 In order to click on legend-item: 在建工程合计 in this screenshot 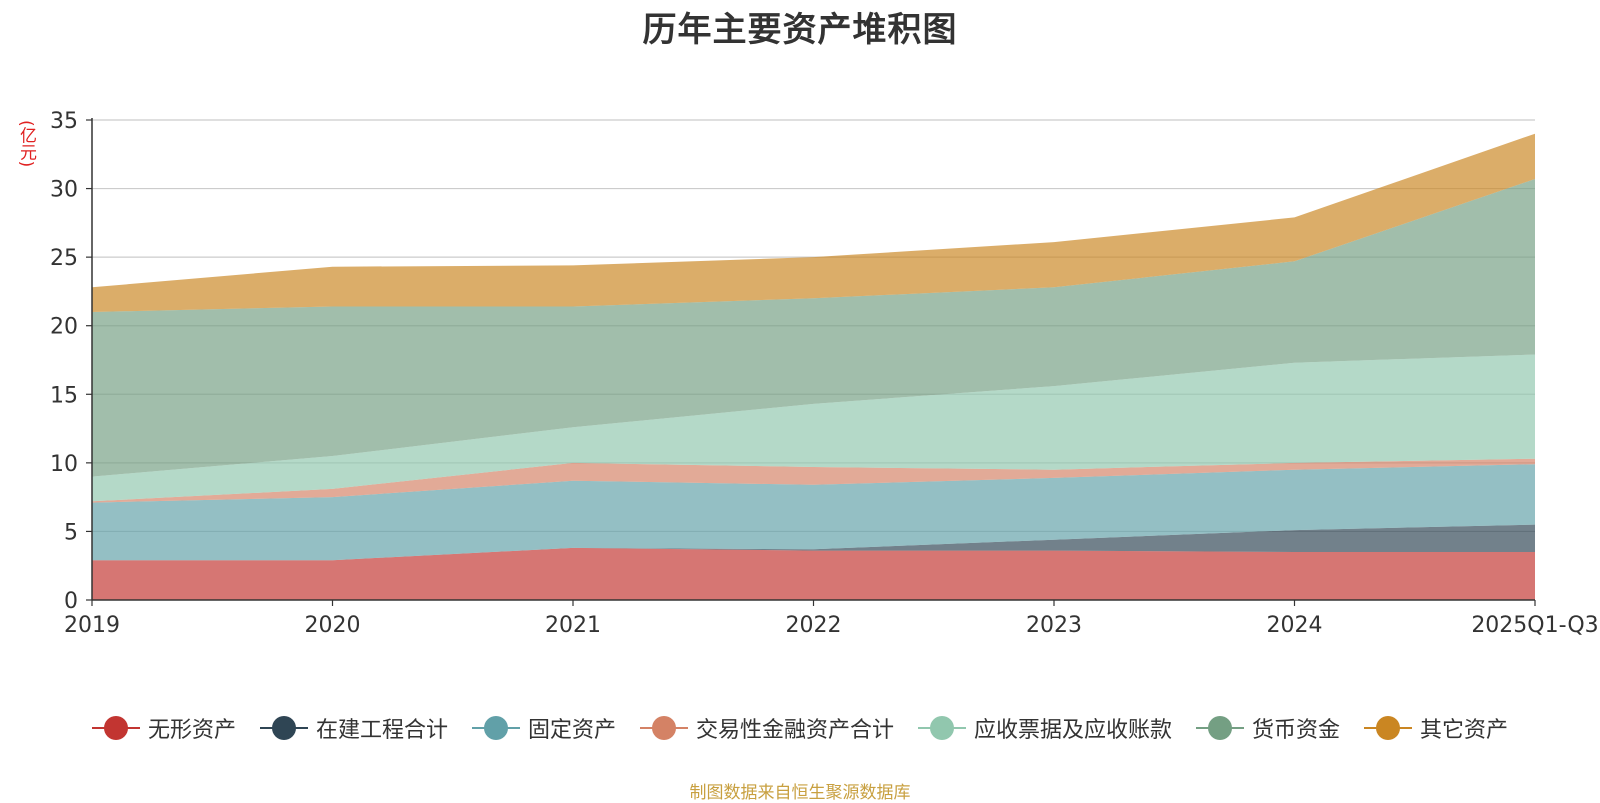, I will do `click(353, 728)`.